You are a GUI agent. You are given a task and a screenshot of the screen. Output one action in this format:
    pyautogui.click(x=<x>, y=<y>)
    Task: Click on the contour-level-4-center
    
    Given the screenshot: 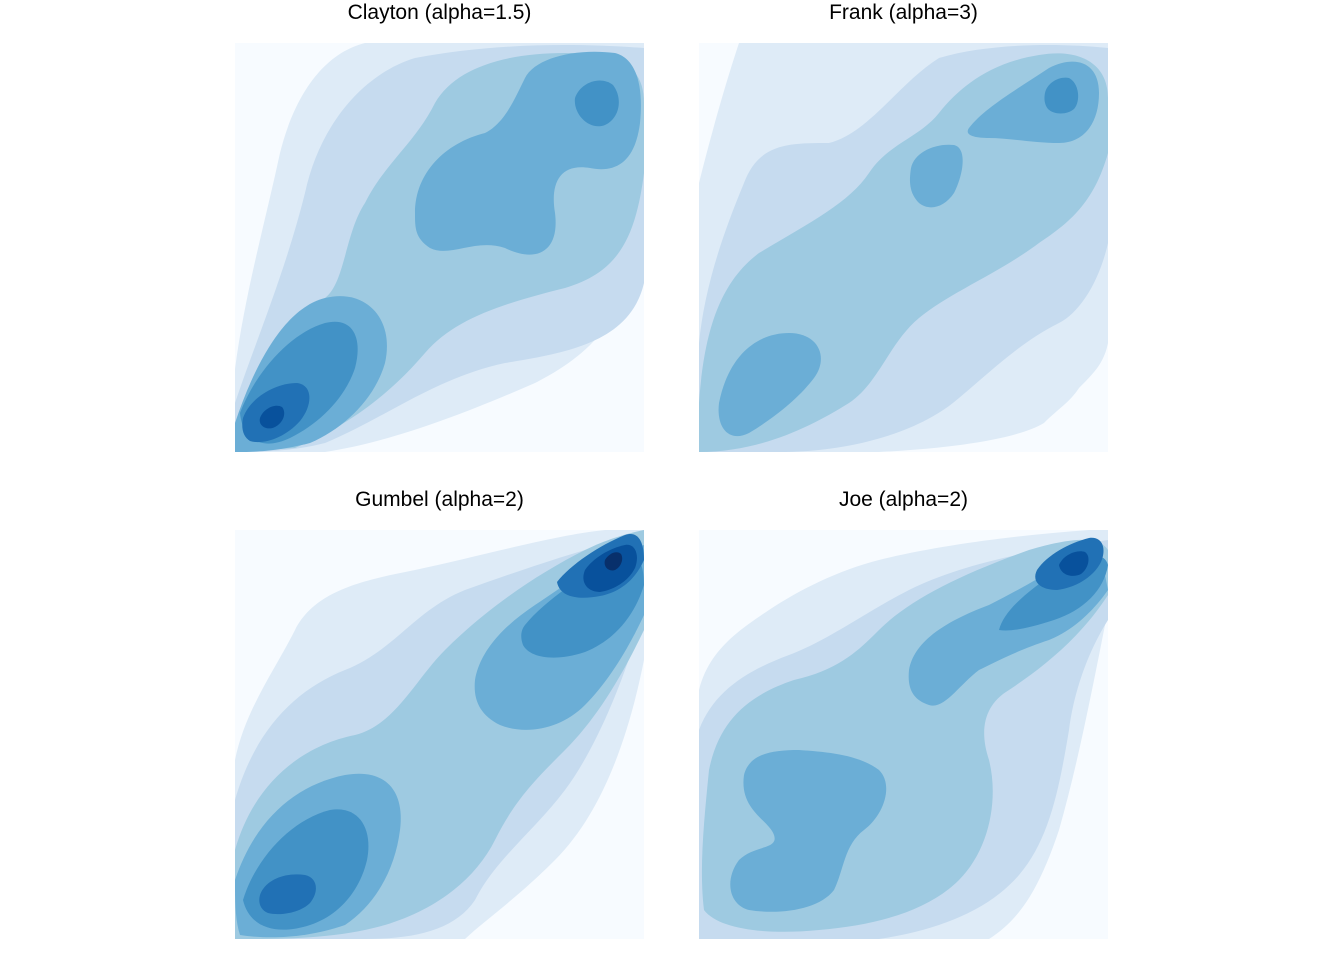 What is the action you would take?
    pyautogui.click(x=936, y=176)
    